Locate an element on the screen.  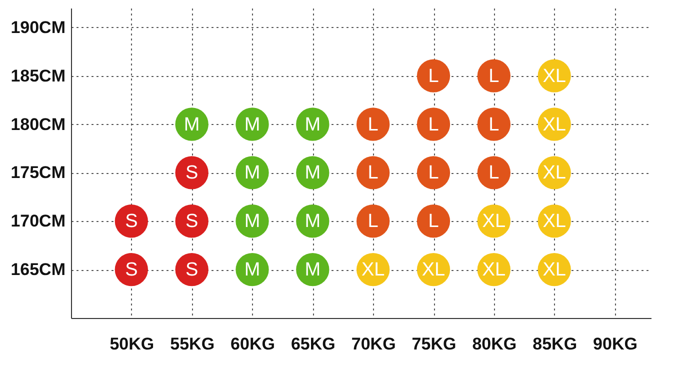
y-tick-label: 185CM is located at coordinates (38, 76).